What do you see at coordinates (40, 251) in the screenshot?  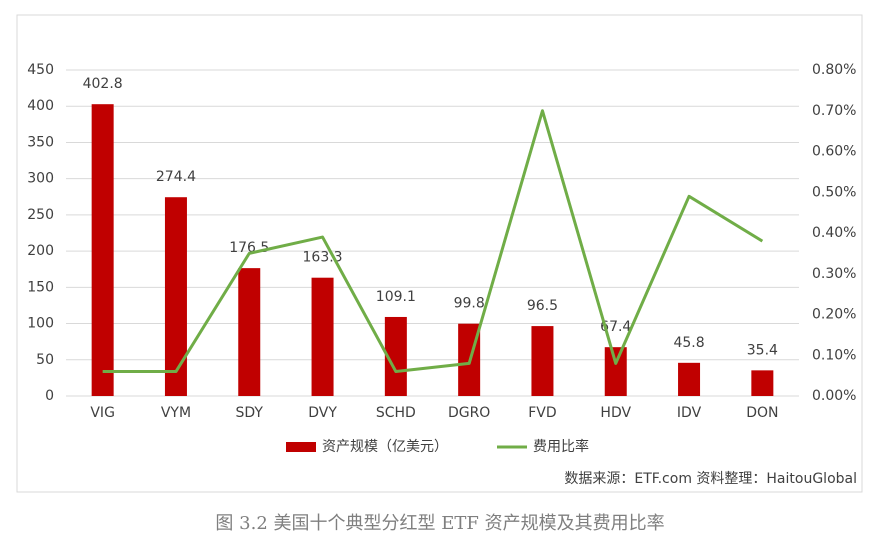 I see `y-tick-label: 200` at bounding box center [40, 251].